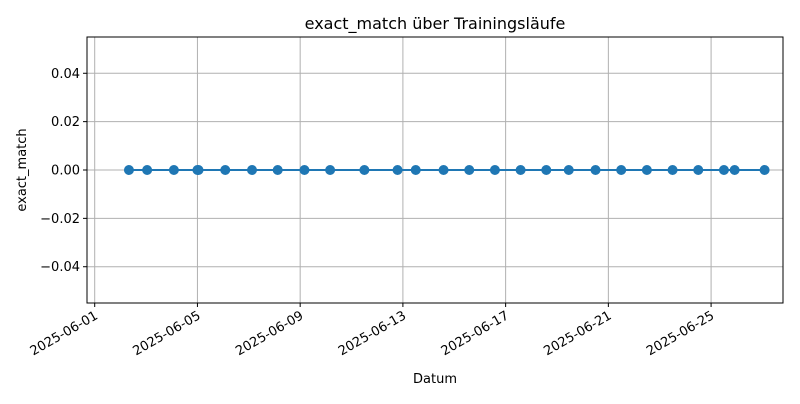 The height and width of the screenshot is (404, 800). I want to click on y-tick-label: −0.04, so click(60, 267).